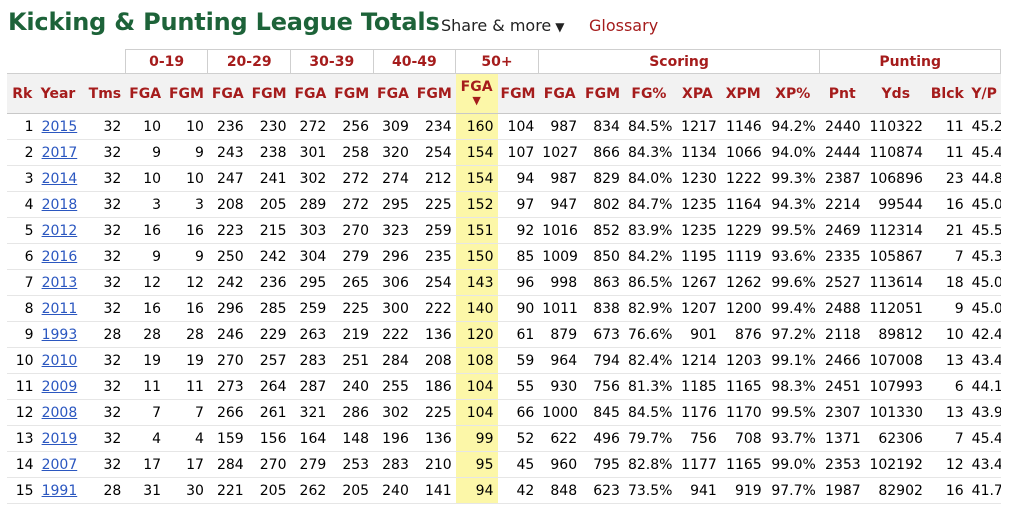 Image resolution: width=1011 pixels, height=508 pixels. What do you see at coordinates (22, 93) in the screenshot?
I see `column-header-rk: Rk` at bounding box center [22, 93].